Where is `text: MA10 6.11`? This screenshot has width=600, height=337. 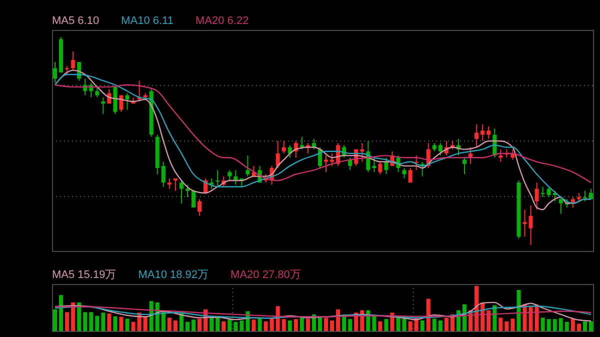 text: MA10 6.11 is located at coordinates (147, 21).